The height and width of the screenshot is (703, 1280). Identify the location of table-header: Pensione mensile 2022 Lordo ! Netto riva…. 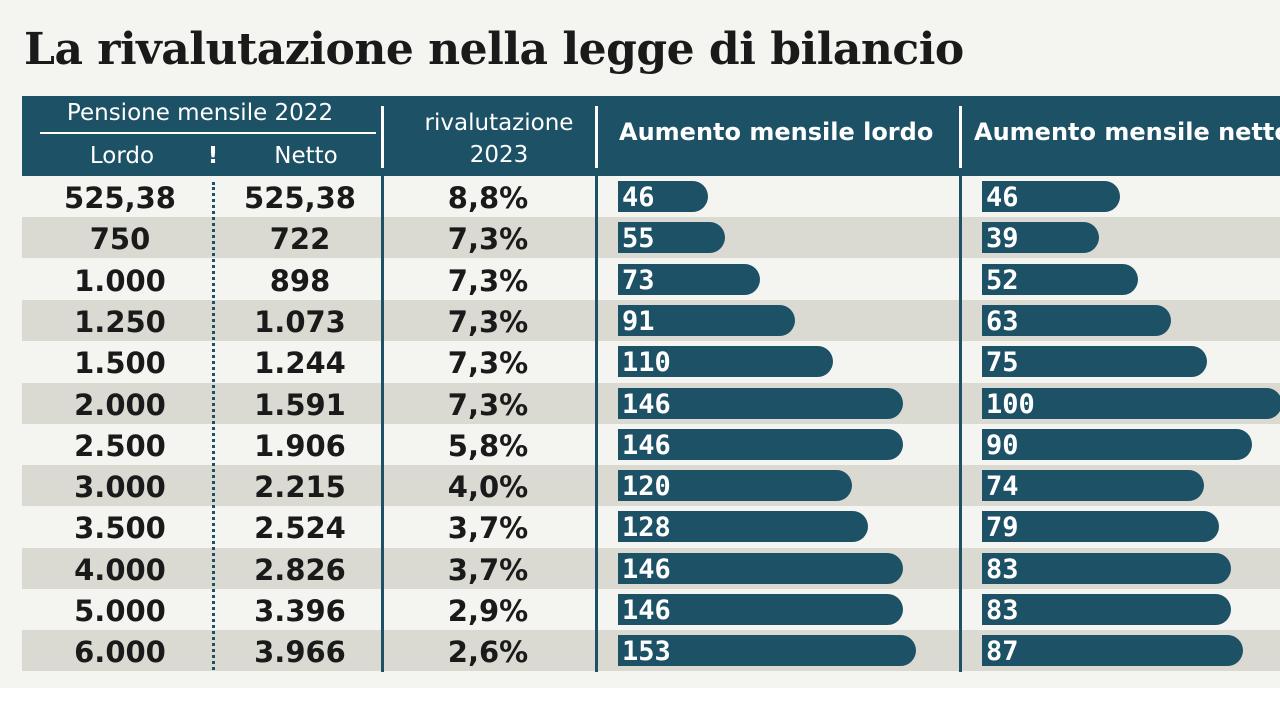
(651, 136).